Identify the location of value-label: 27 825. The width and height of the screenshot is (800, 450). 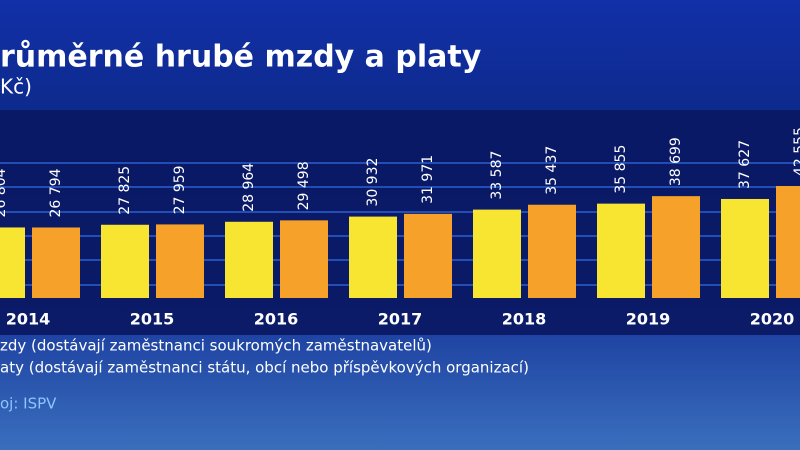
(125, 190).